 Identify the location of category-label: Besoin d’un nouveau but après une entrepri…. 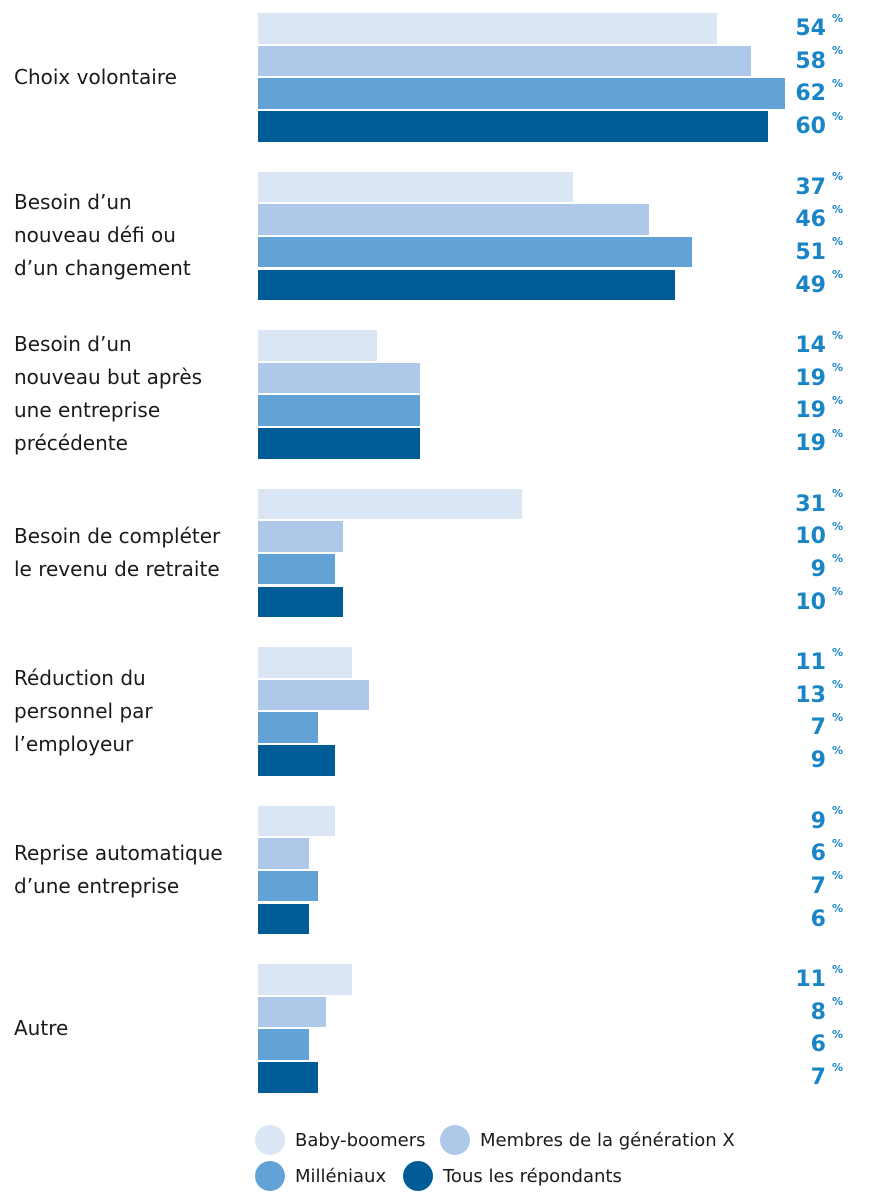
(129, 394).